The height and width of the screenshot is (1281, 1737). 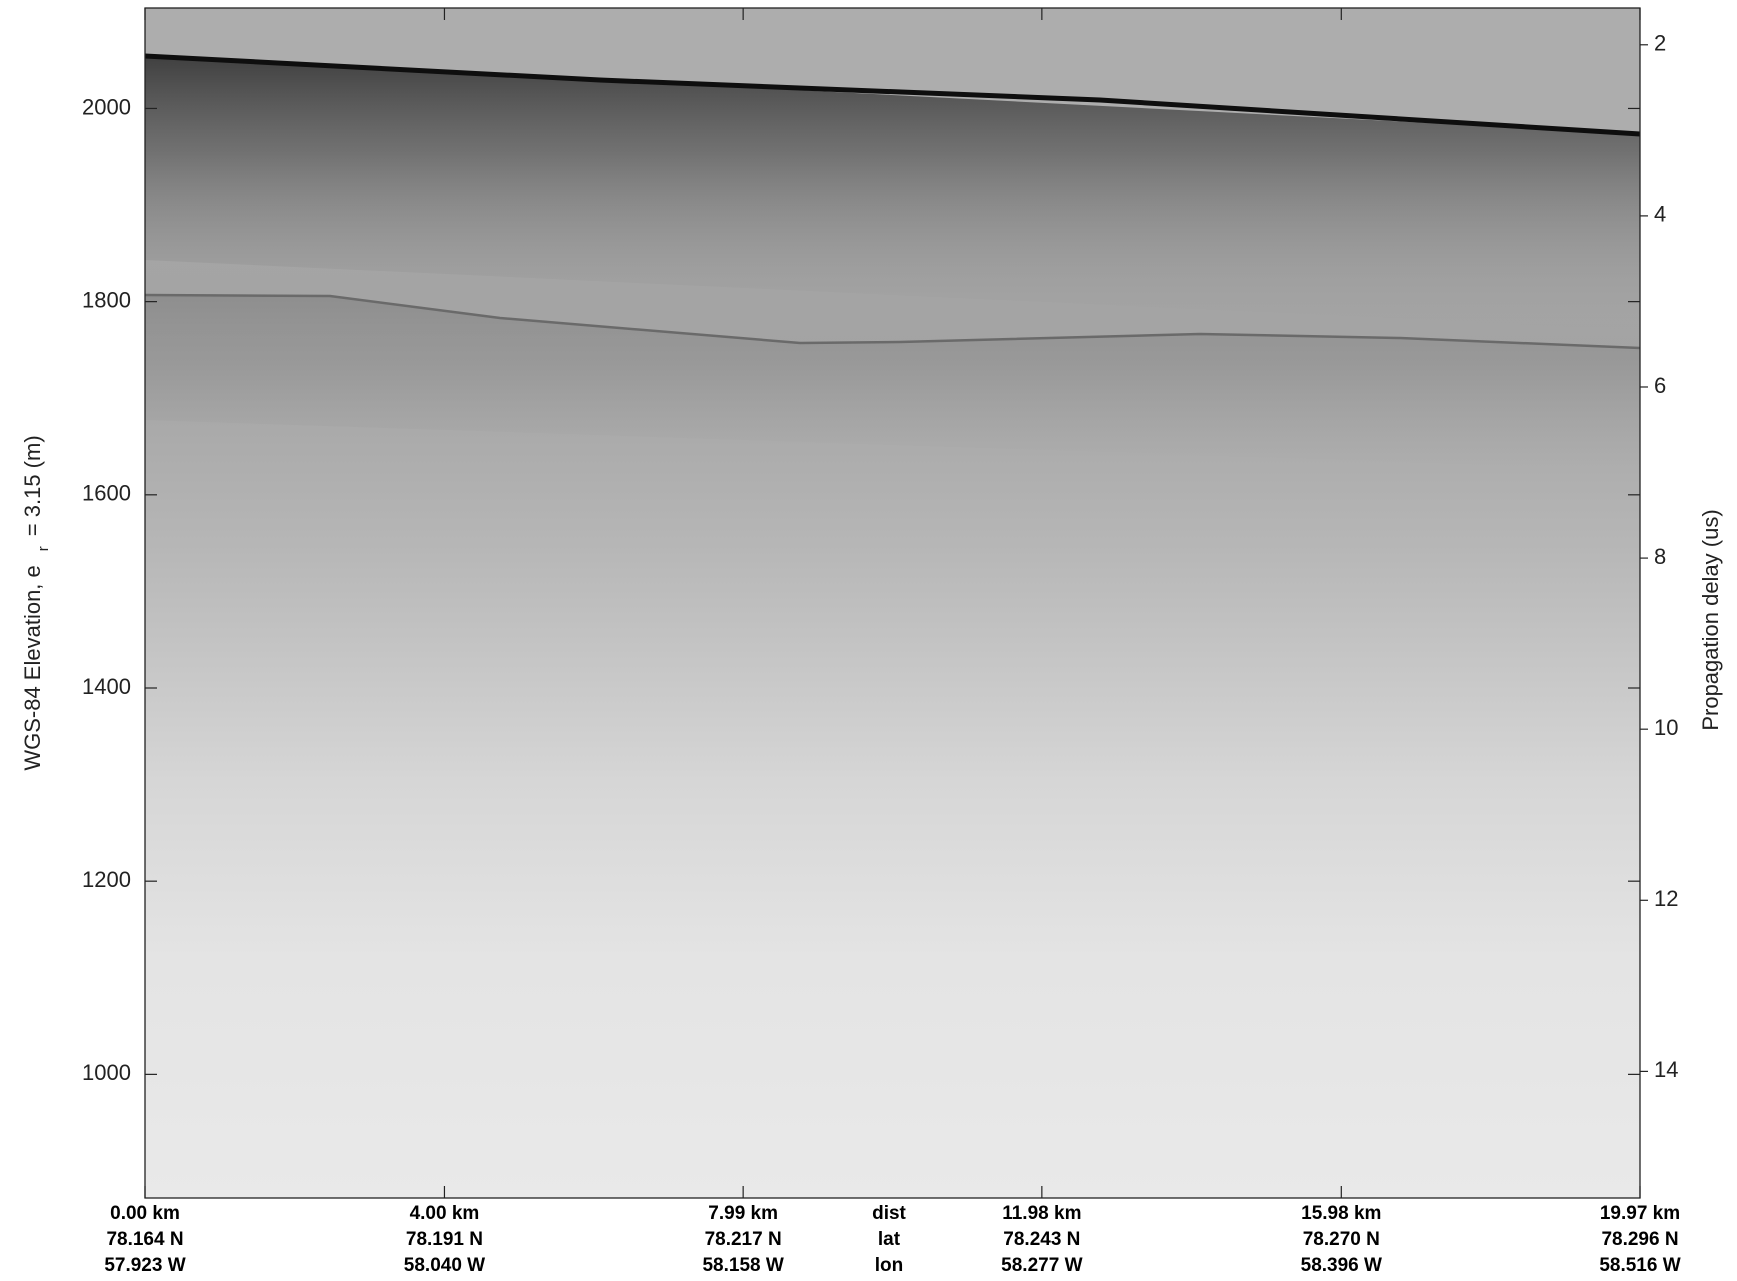 I want to click on y-label-end: = 3.15 (m), so click(x=32, y=485).